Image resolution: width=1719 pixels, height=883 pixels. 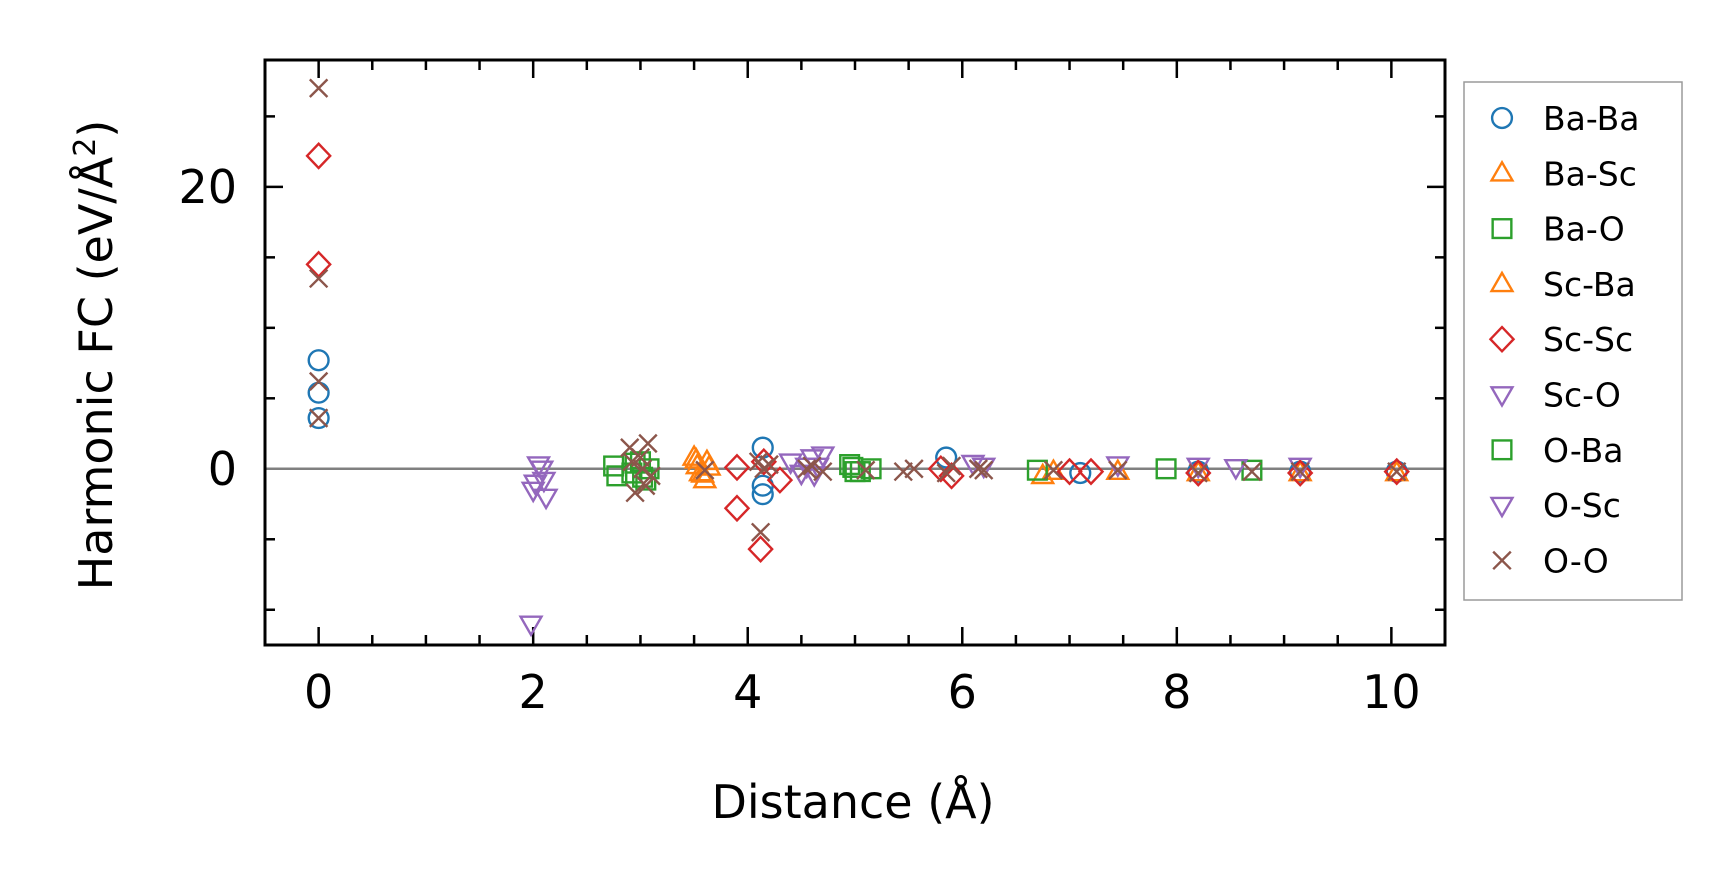 I want to click on y-axis-label: Harmonic FC (eV/Å2), so click(x=95, y=355).